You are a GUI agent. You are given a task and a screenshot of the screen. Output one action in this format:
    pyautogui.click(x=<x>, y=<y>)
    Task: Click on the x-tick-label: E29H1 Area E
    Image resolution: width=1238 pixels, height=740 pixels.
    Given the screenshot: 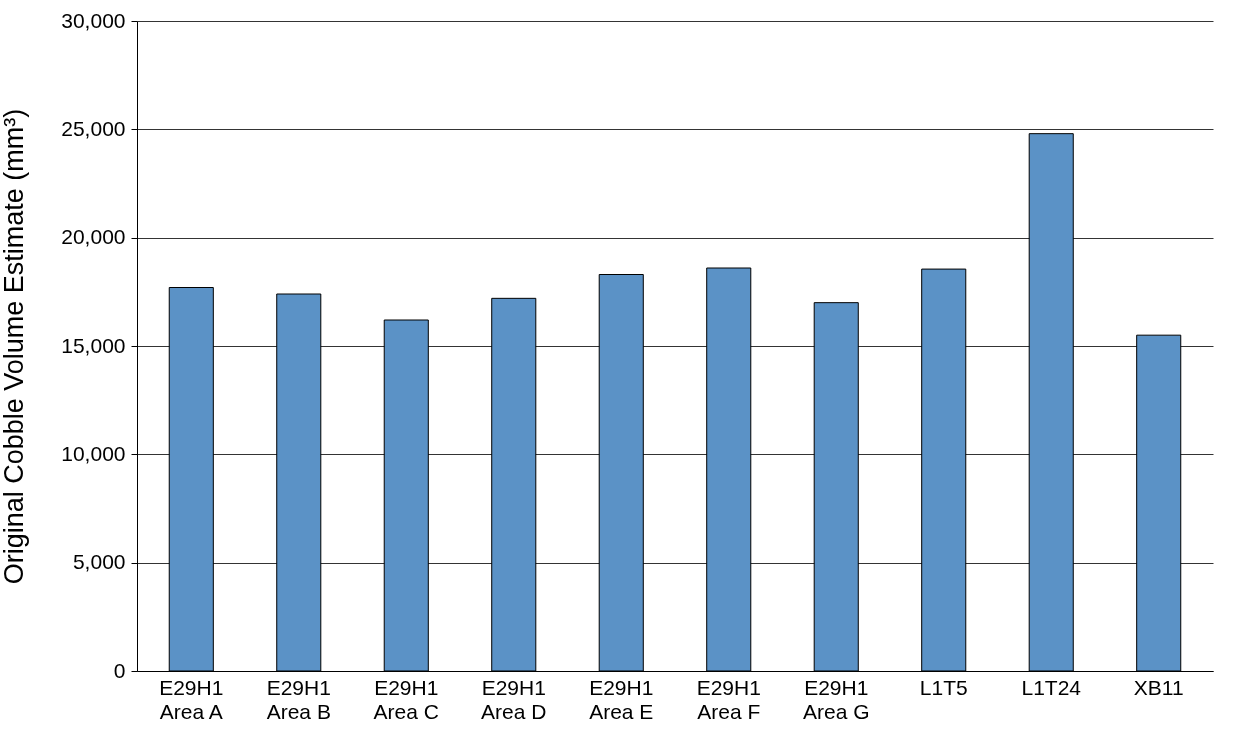 What is the action you would take?
    pyautogui.click(x=621, y=699)
    